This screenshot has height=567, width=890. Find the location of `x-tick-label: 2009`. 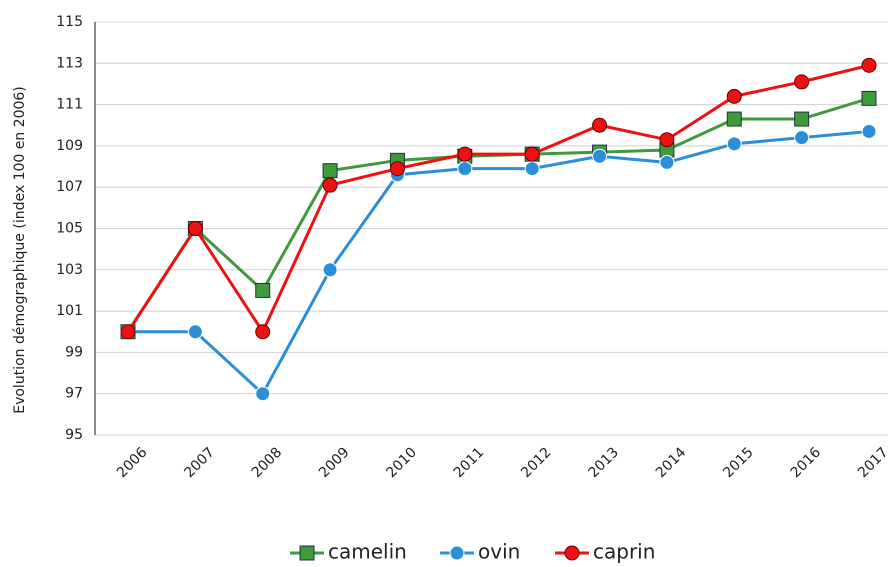

x-tick-label: 2009 is located at coordinates (334, 462).